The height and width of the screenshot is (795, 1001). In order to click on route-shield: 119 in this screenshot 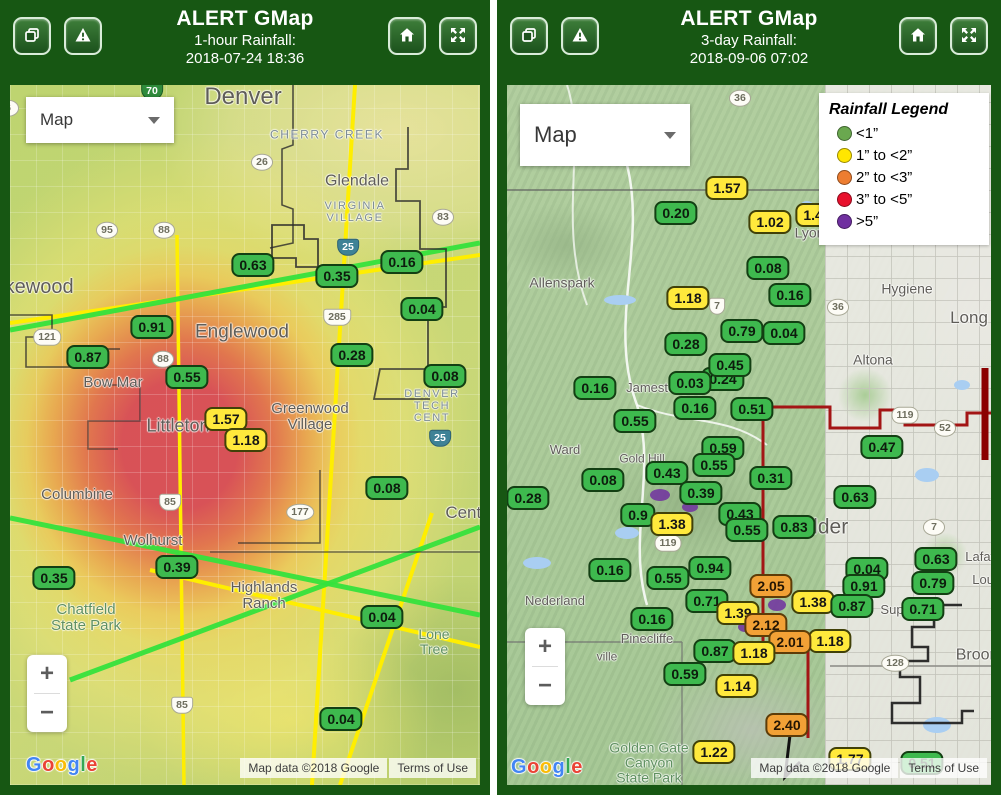, I will do `click(668, 543)`.